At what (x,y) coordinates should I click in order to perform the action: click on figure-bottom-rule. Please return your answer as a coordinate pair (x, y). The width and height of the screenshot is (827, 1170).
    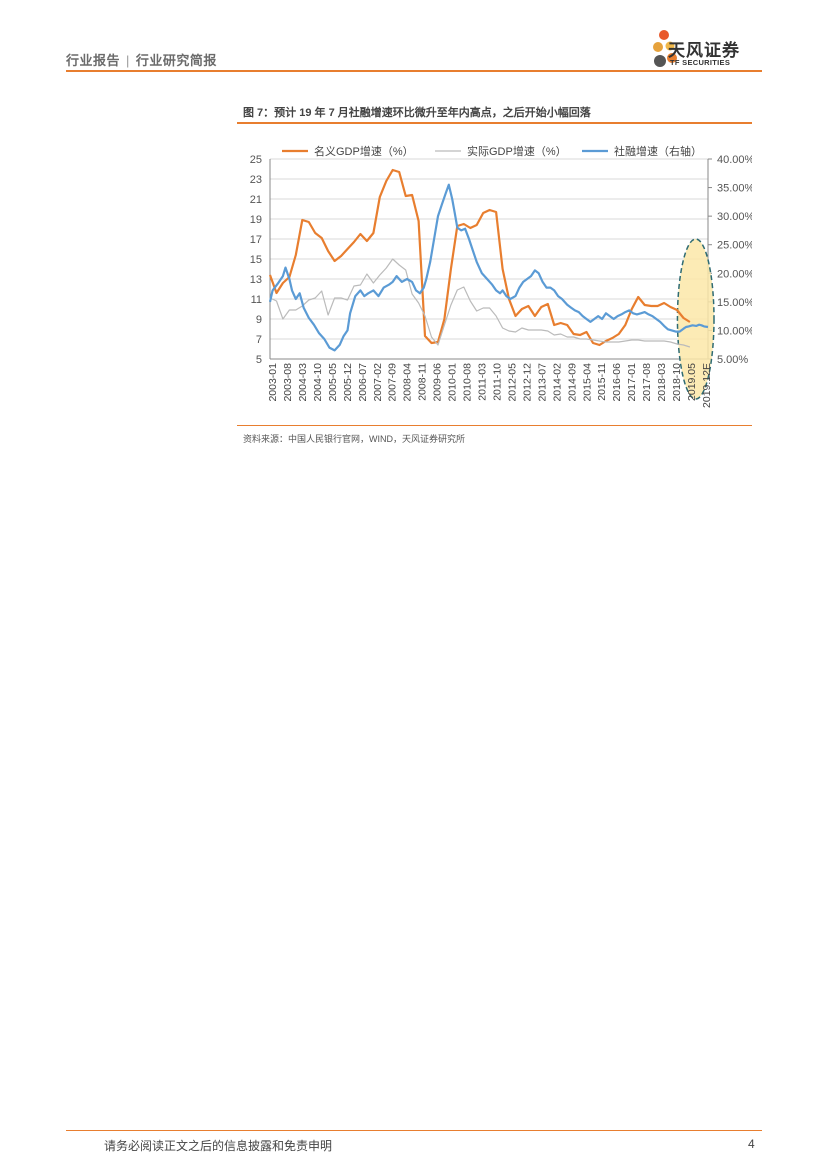
    Looking at the image, I should click on (494, 425).